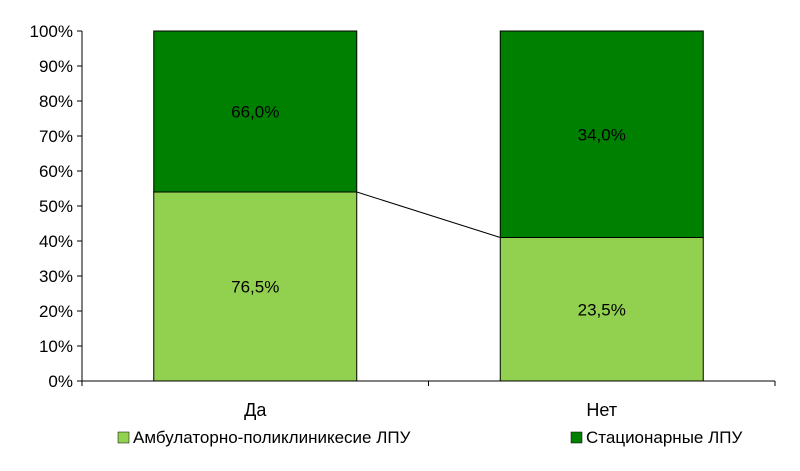 This screenshot has height=471, width=800. I want to click on series-lines, so click(428, 214).